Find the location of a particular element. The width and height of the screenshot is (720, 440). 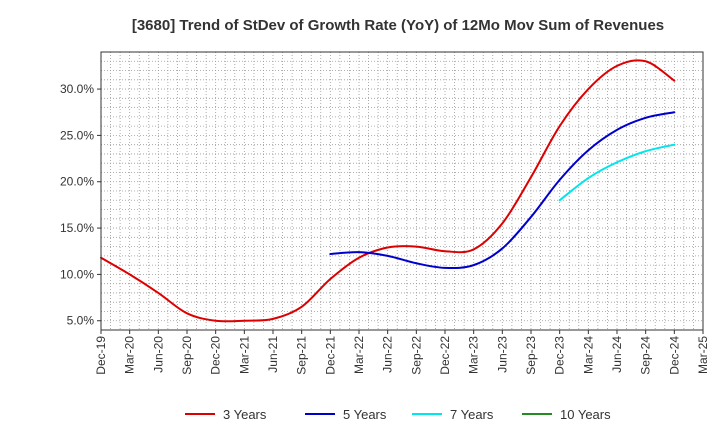

x-tick-label: Sep-23 is located at coordinates (531, 355).